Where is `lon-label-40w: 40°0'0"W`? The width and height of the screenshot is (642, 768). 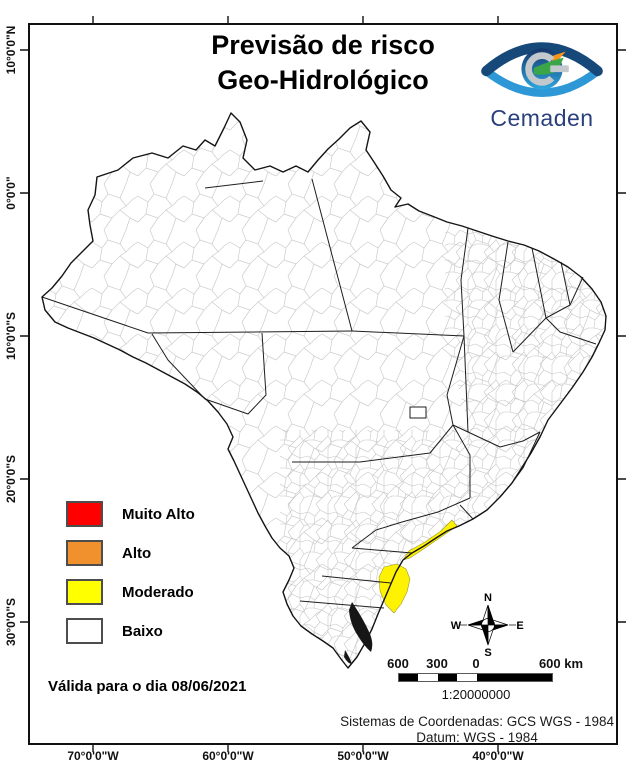
lon-label-40w: 40°0'0"W is located at coordinates (498, 756).